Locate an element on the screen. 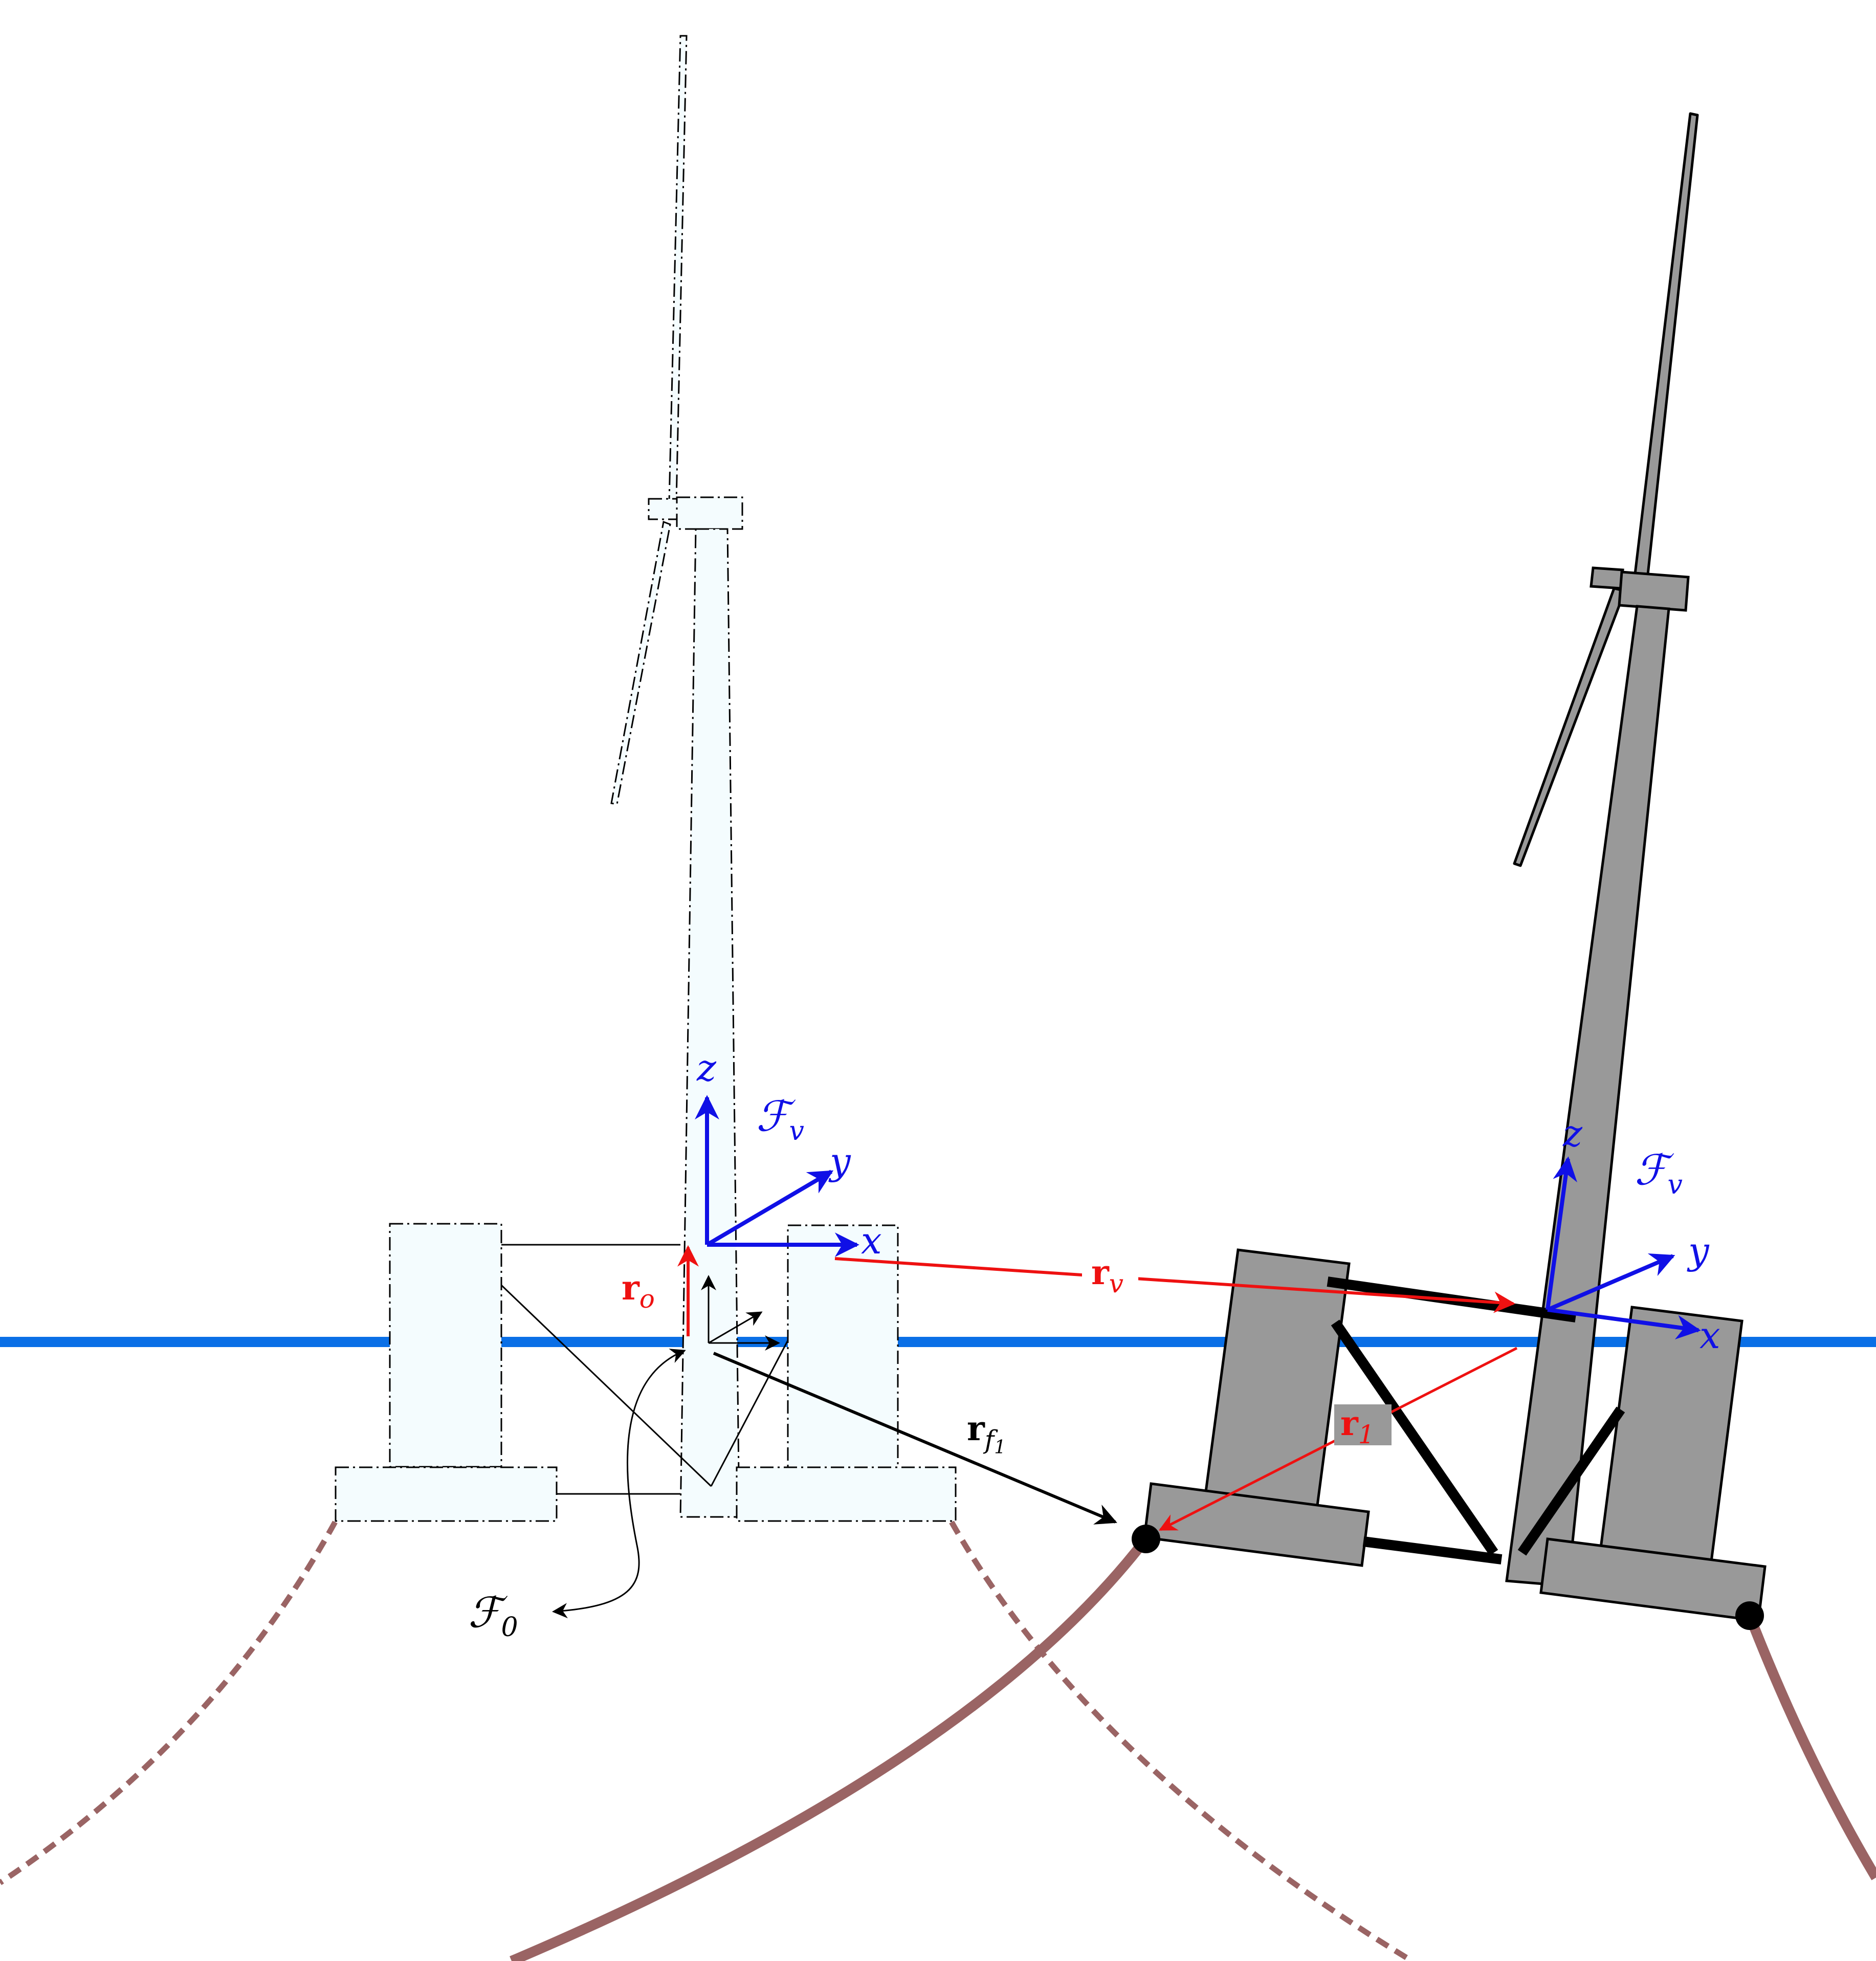  ghost-y-label: y is located at coordinates (840, 1161).